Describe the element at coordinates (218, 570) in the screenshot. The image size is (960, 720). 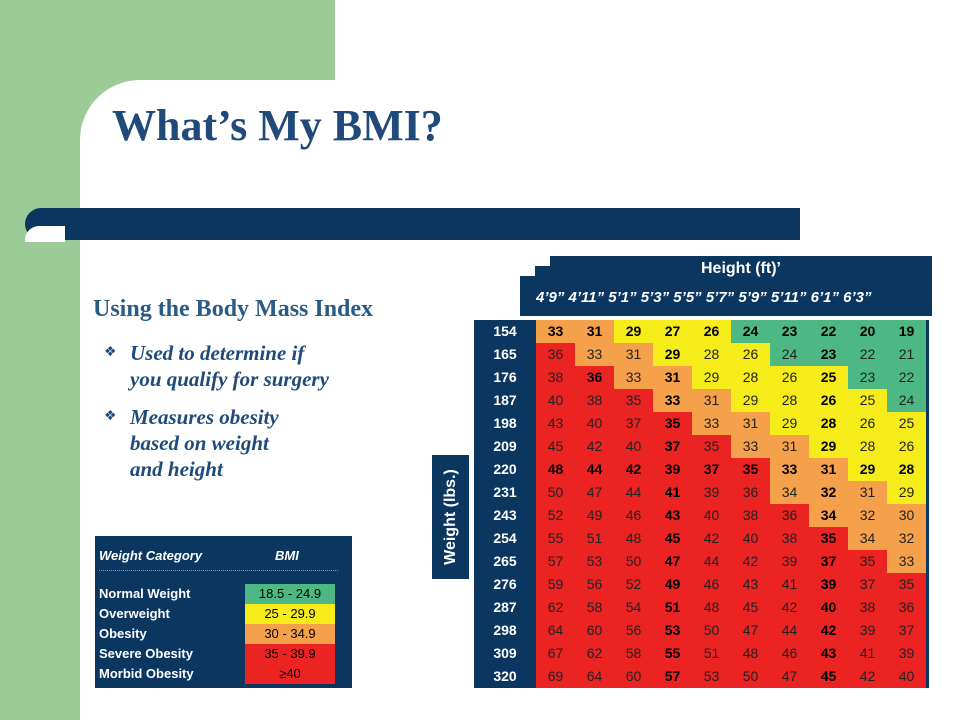
I see `header-divider` at that location.